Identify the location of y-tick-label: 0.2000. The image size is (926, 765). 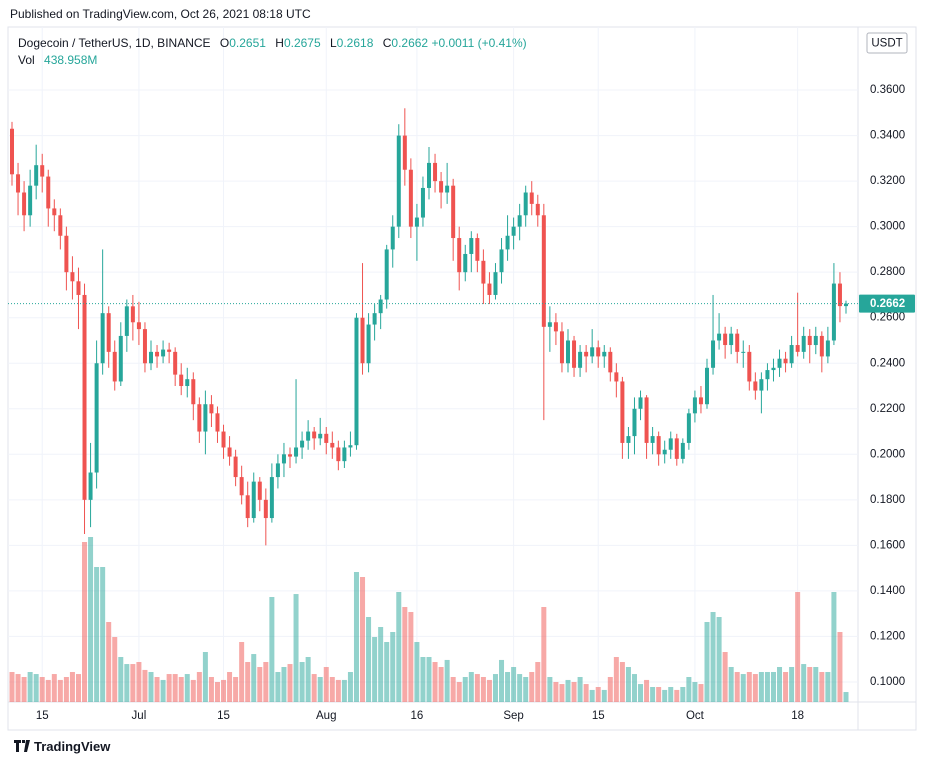
(887, 454).